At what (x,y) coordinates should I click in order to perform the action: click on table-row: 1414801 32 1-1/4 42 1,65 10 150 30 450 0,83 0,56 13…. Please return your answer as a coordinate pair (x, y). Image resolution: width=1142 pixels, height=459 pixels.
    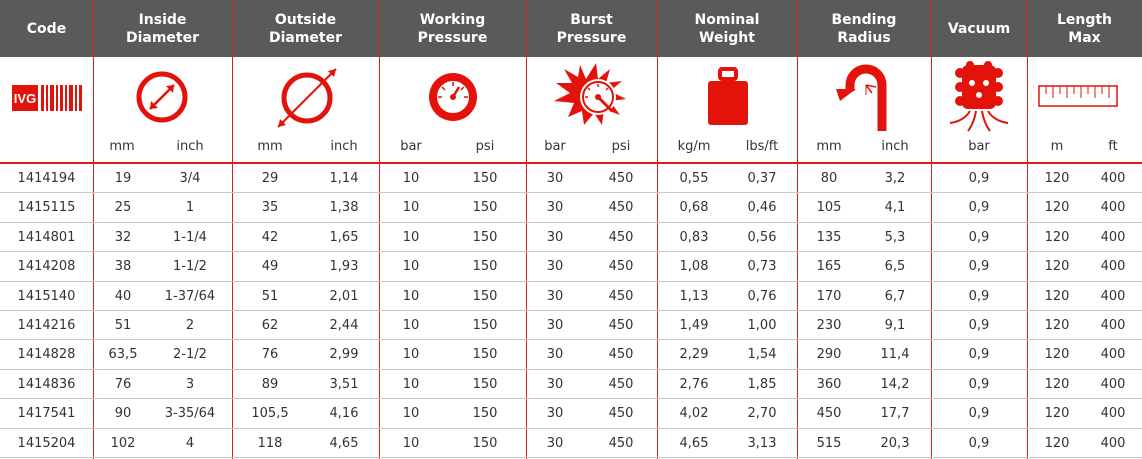
    Looking at the image, I should click on (571, 238).